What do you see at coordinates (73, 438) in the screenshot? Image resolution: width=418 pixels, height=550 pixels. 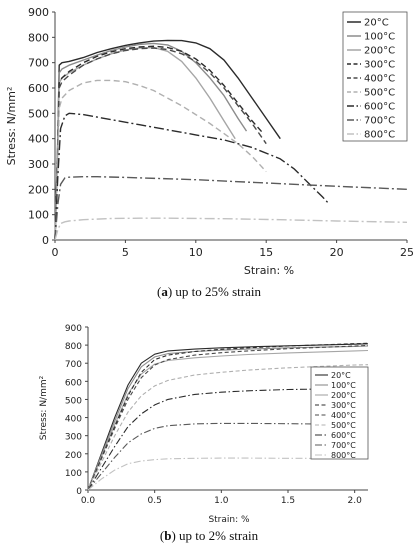 I see `chart-b-y-tick-label: 300` at bounding box center [73, 438].